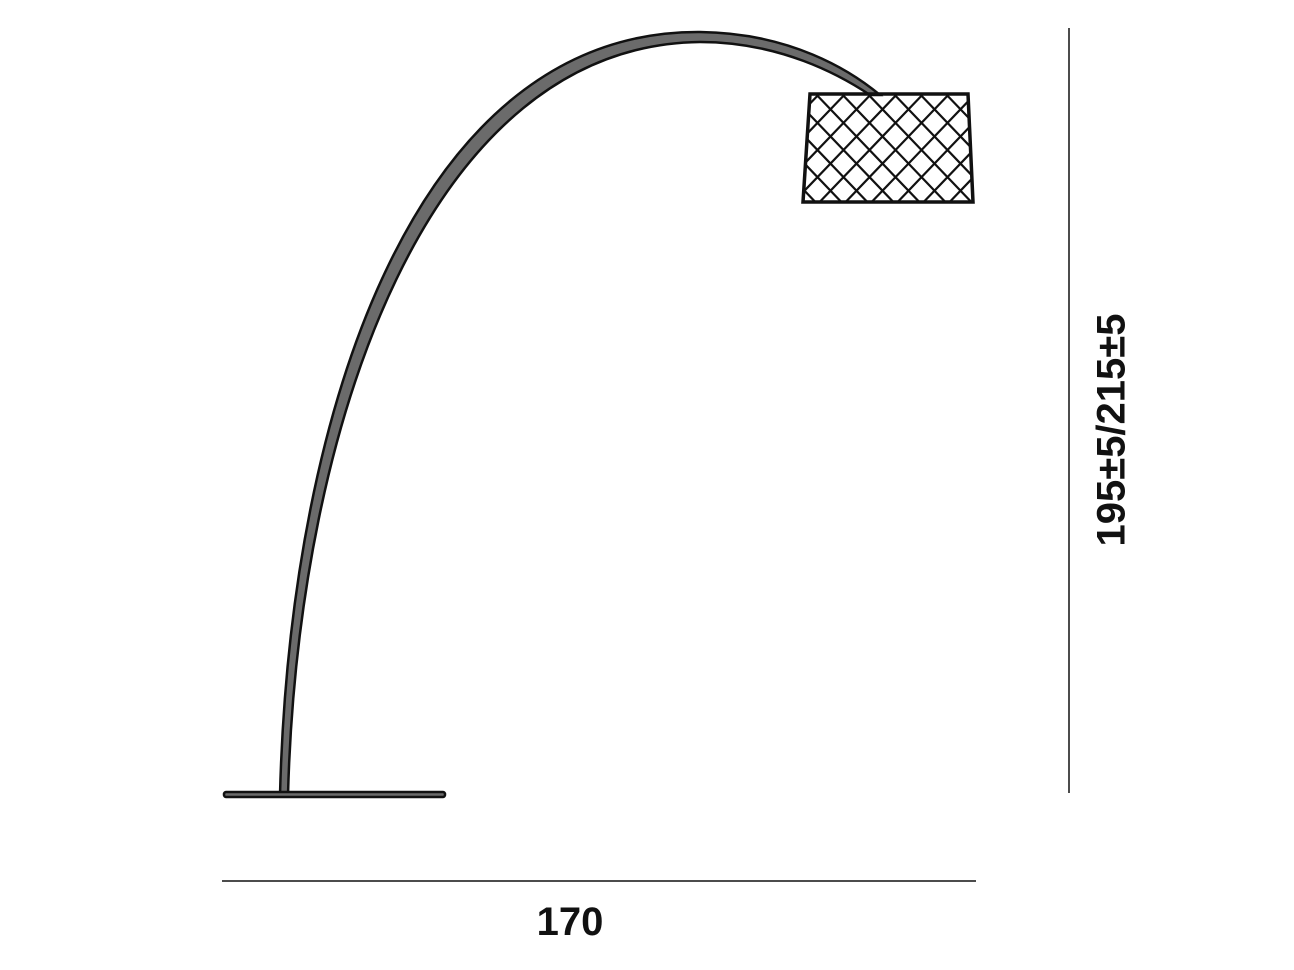 The image size is (1294, 970). I want to click on lamp-base, so click(334, 794).